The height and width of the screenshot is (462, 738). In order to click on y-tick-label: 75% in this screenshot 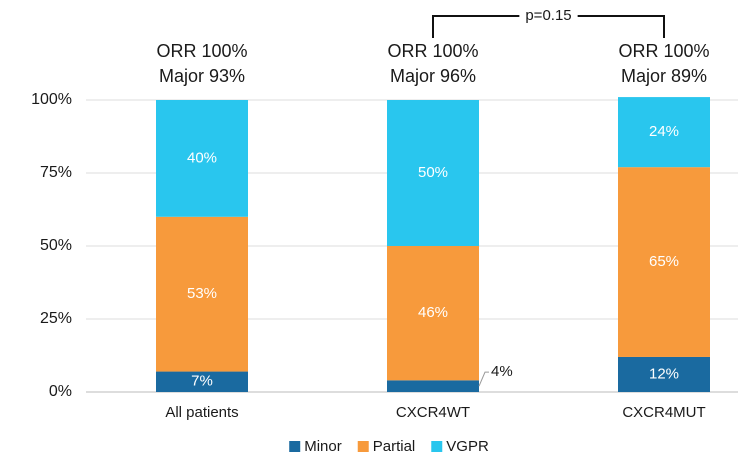, I will do `click(56, 172)`.